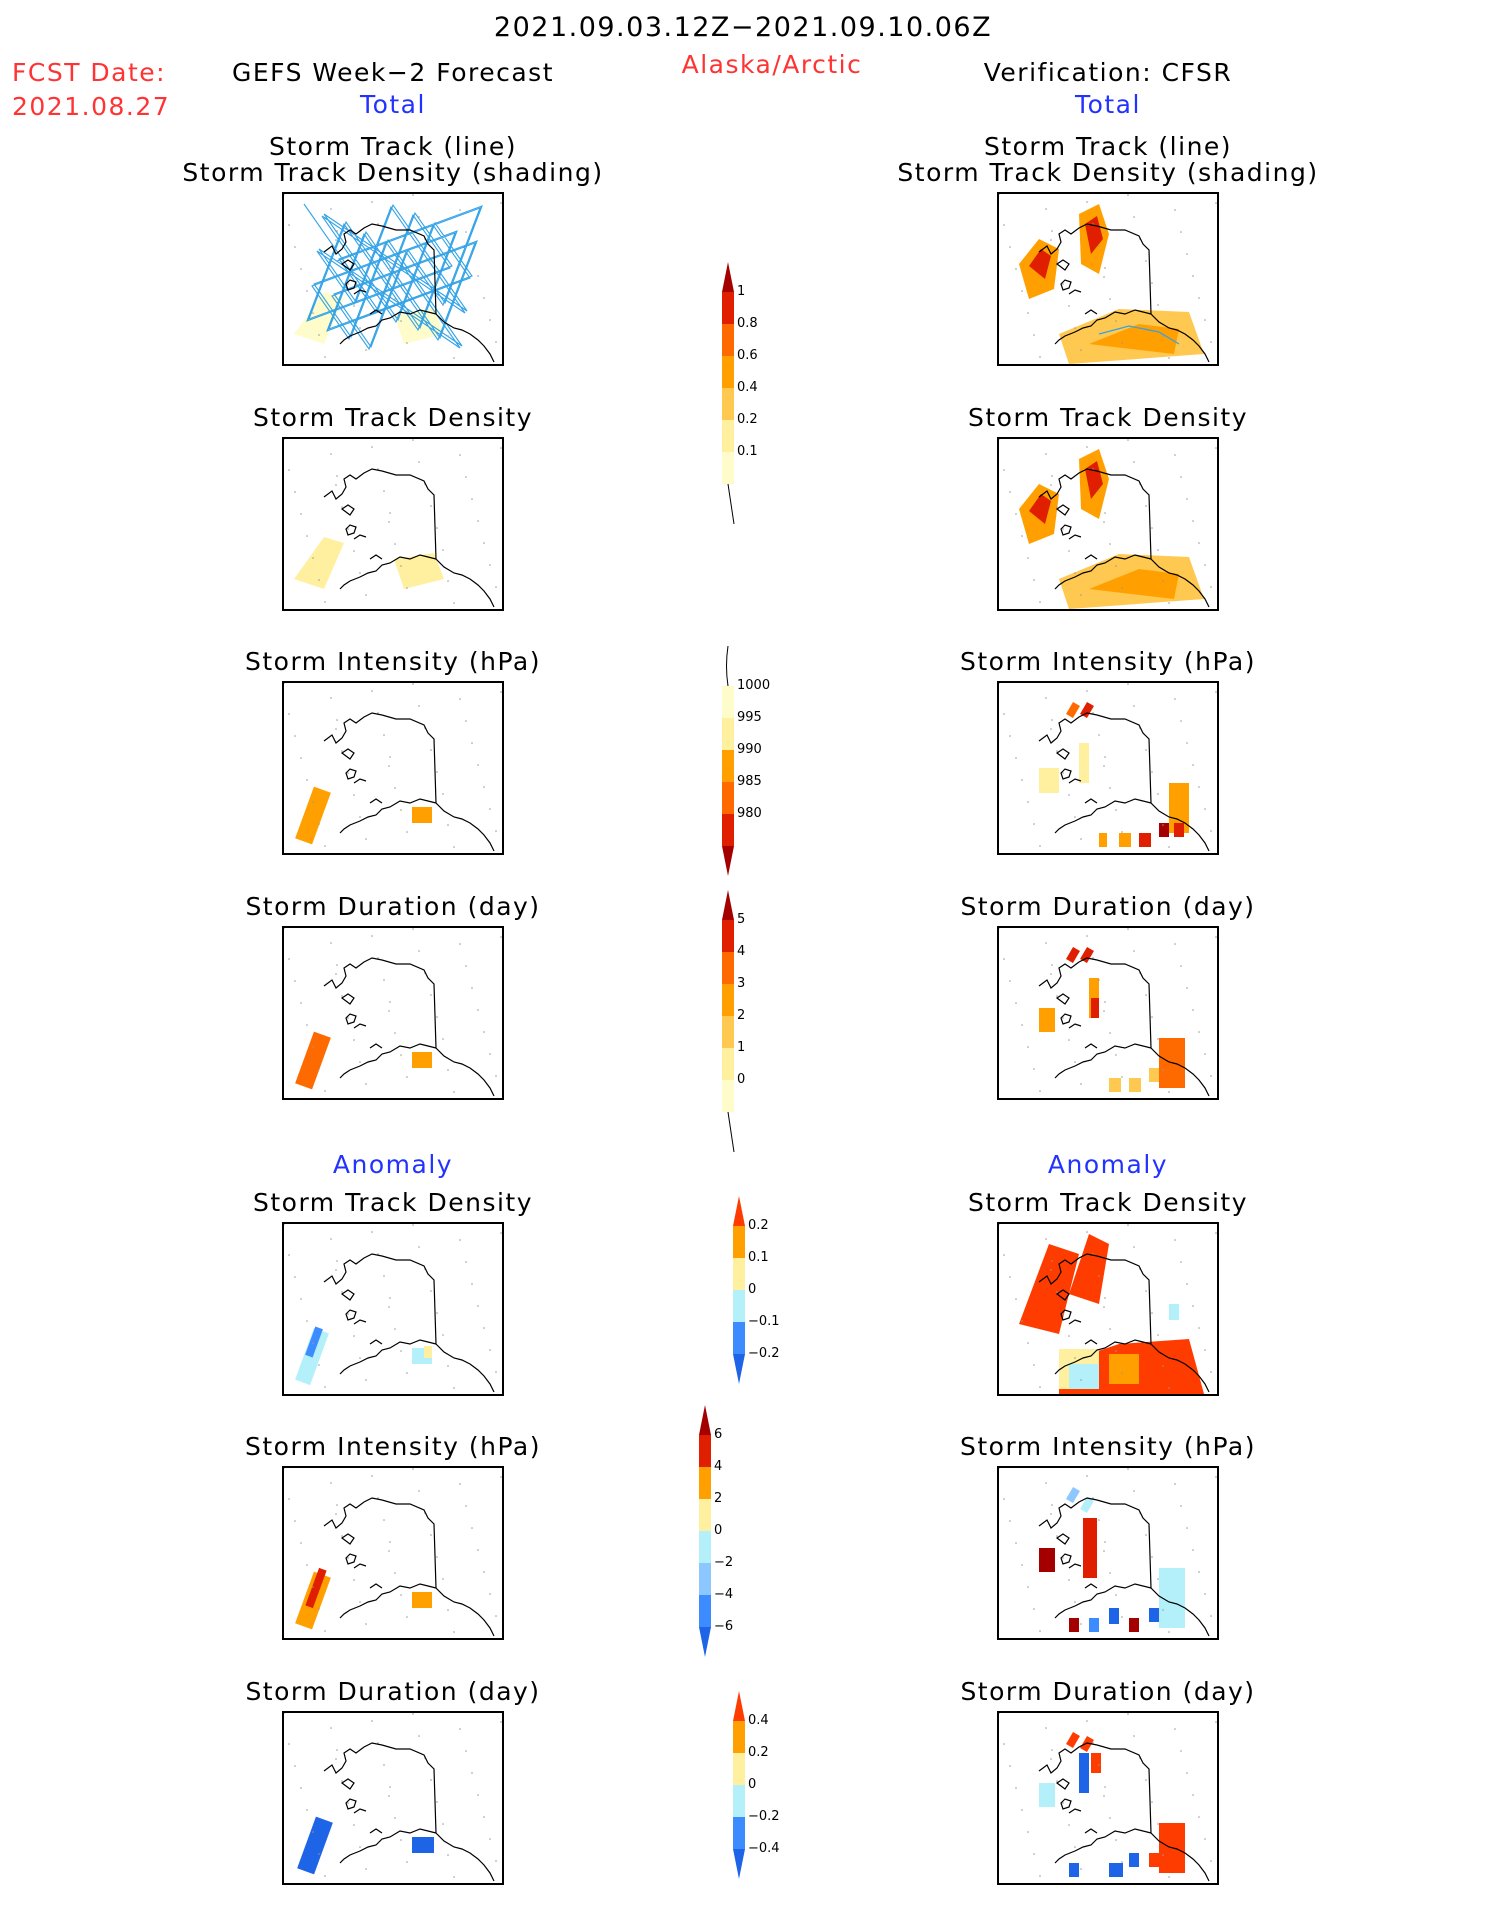  I want to click on panel-title-right-6: Storm Intensity (hPa), so click(1108, 1446).